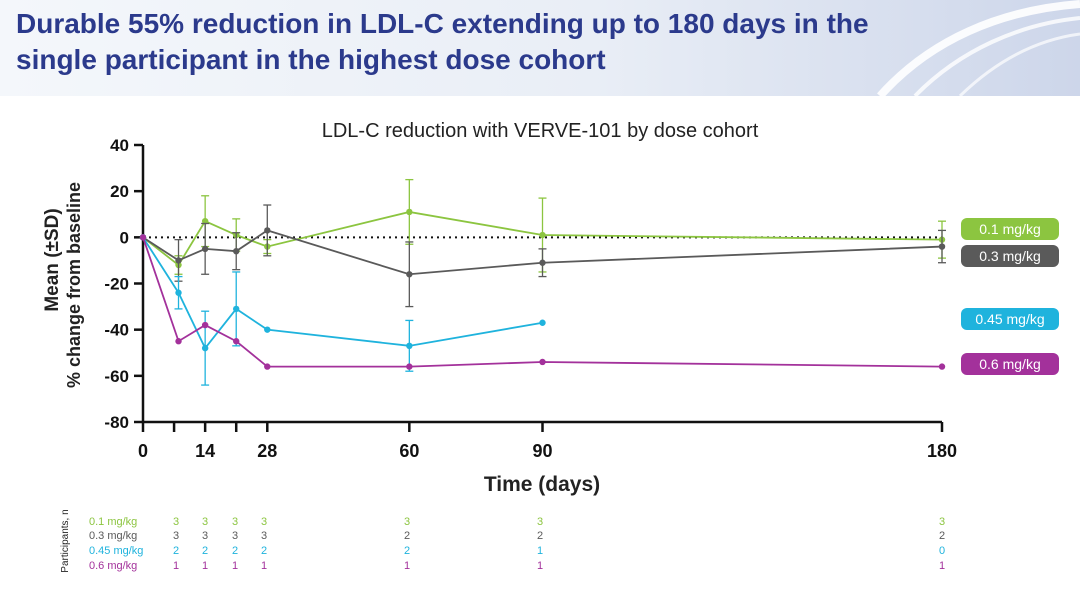  What do you see at coordinates (542, 252) in the screenshot?
I see `series-line` at bounding box center [542, 252].